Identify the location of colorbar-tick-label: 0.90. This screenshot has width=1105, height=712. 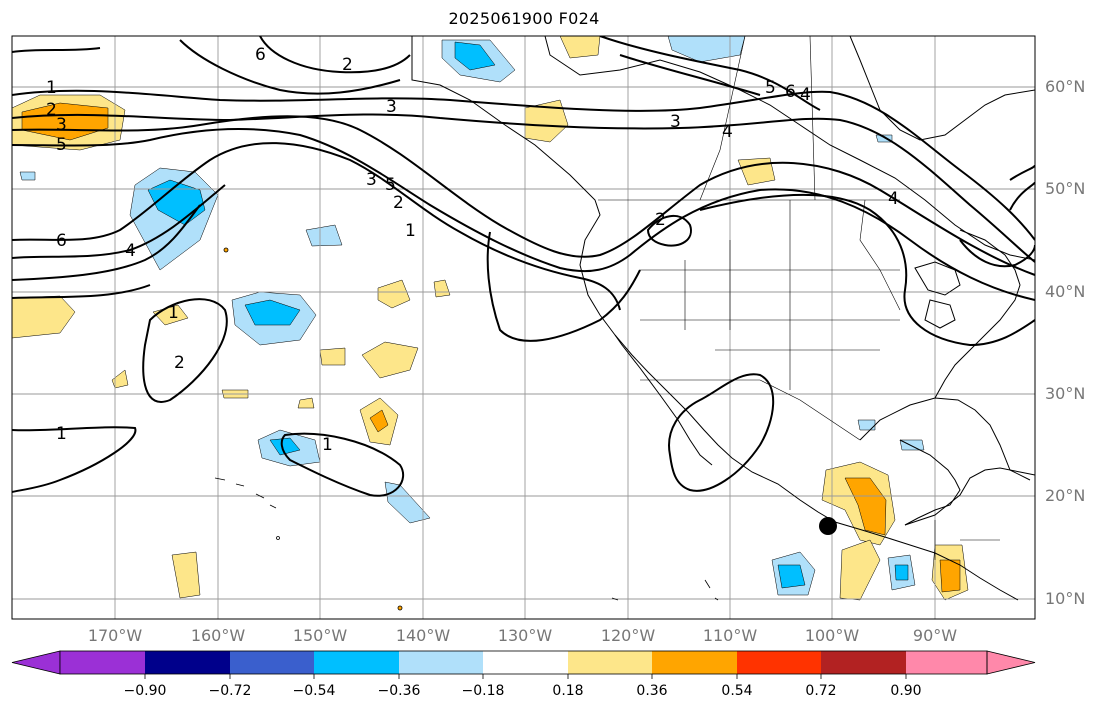
(906, 691).